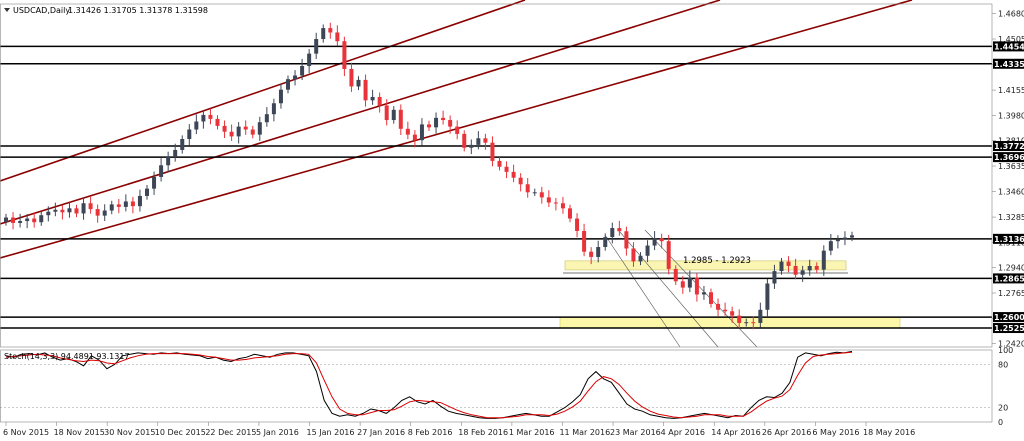  Describe the element at coordinates (331, 432) in the screenshot. I see `x-tick-label: 15 Jan 2016` at that location.